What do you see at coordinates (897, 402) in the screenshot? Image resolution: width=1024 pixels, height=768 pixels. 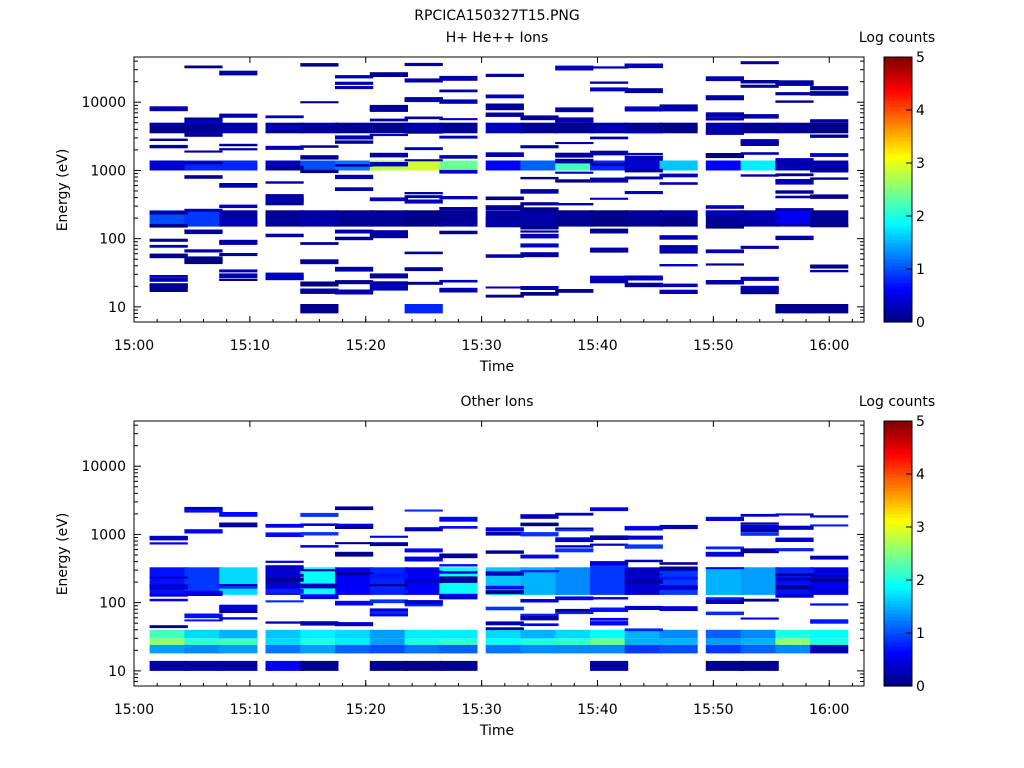 I see `panel2-colorbar-label: Log counts` at bounding box center [897, 402].